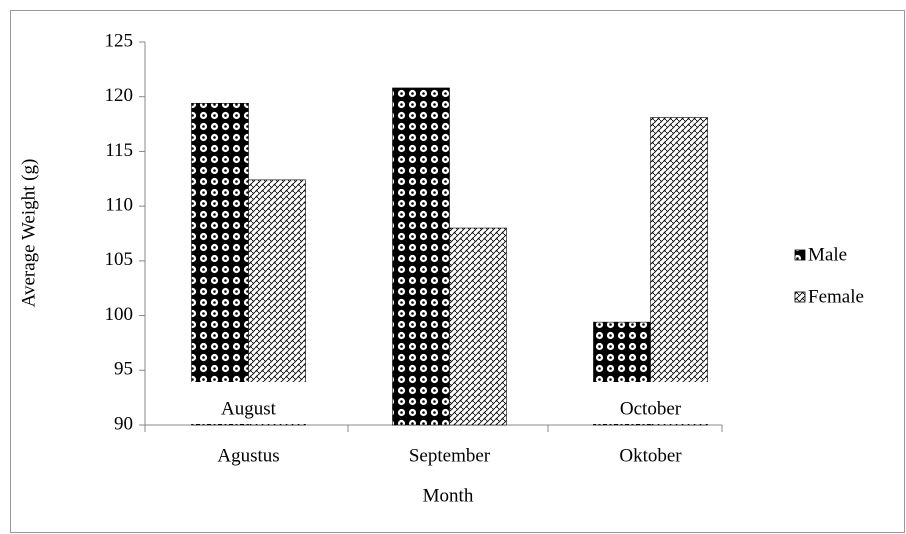 The width and height of the screenshot is (906, 534). What do you see at coordinates (119, 150) in the screenshot?
I see `y-tick-label: 115` at bounding box center [119, 150].